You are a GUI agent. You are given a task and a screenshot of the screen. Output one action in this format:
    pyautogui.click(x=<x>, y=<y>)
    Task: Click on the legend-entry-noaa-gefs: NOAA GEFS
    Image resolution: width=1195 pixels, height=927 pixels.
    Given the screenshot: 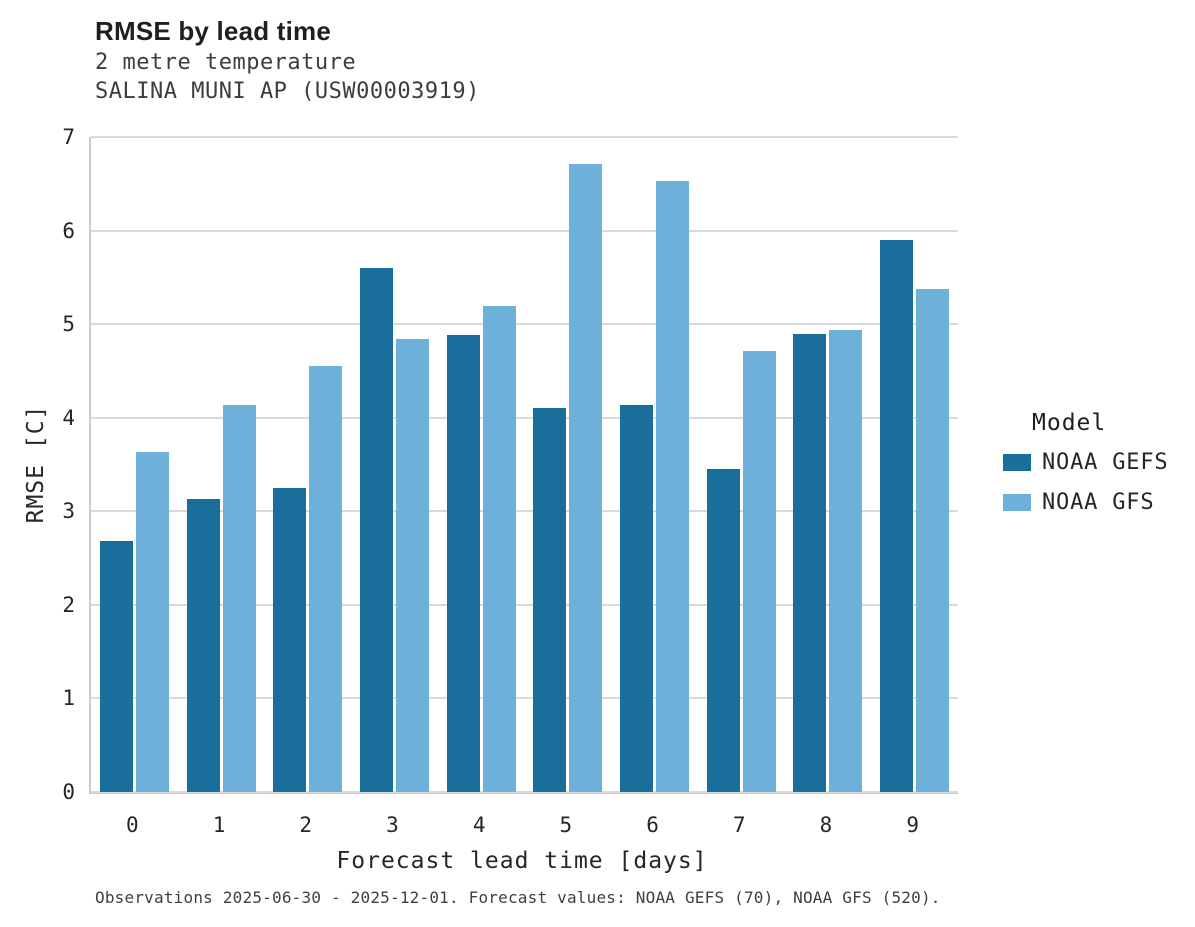 What is the action you would take?
    pyautogui.click(x=1085, y=462)
    